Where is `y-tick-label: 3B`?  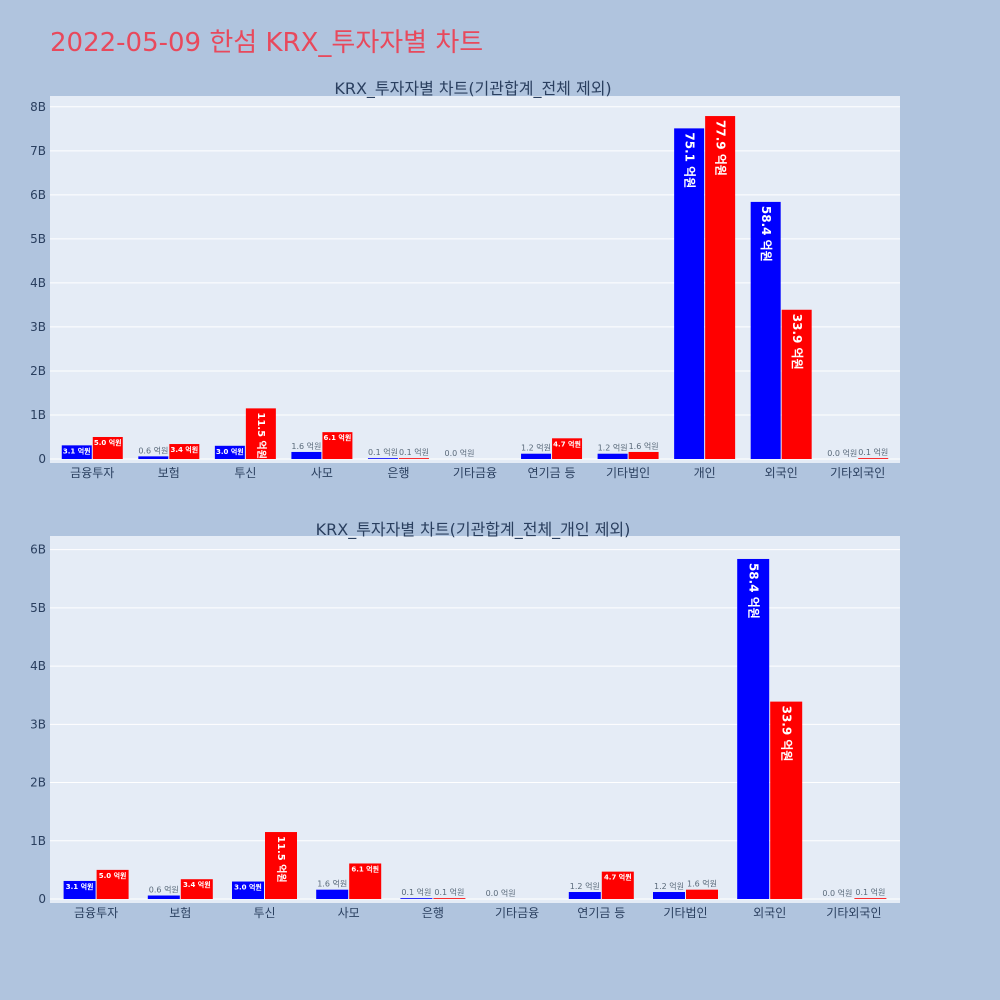
y-tick-label: 3B is located at coordinates (38, 724).